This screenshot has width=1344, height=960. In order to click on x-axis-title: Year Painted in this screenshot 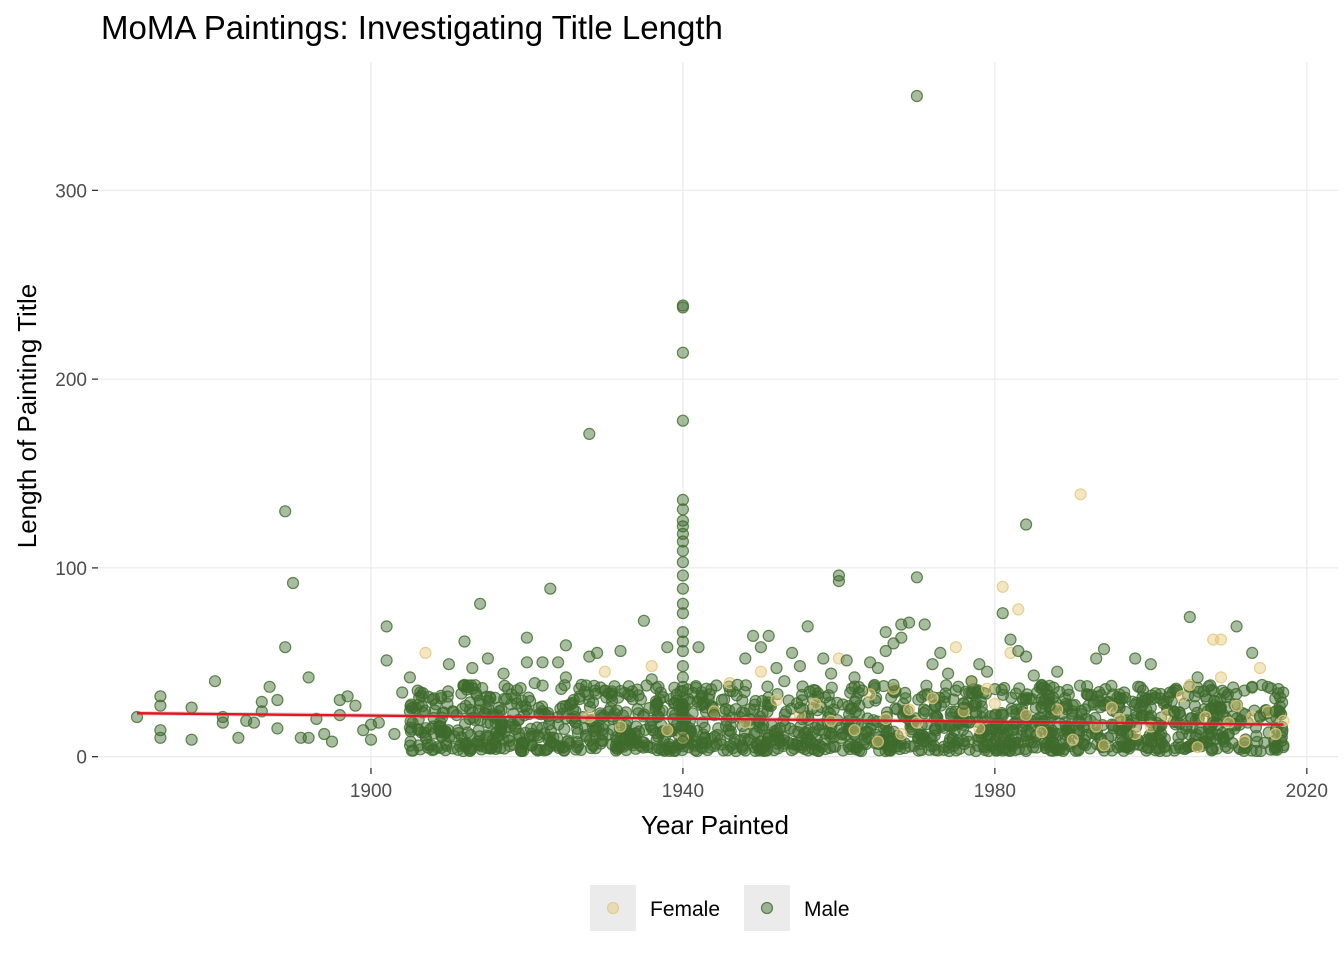, I will do `click(715, 825)`.